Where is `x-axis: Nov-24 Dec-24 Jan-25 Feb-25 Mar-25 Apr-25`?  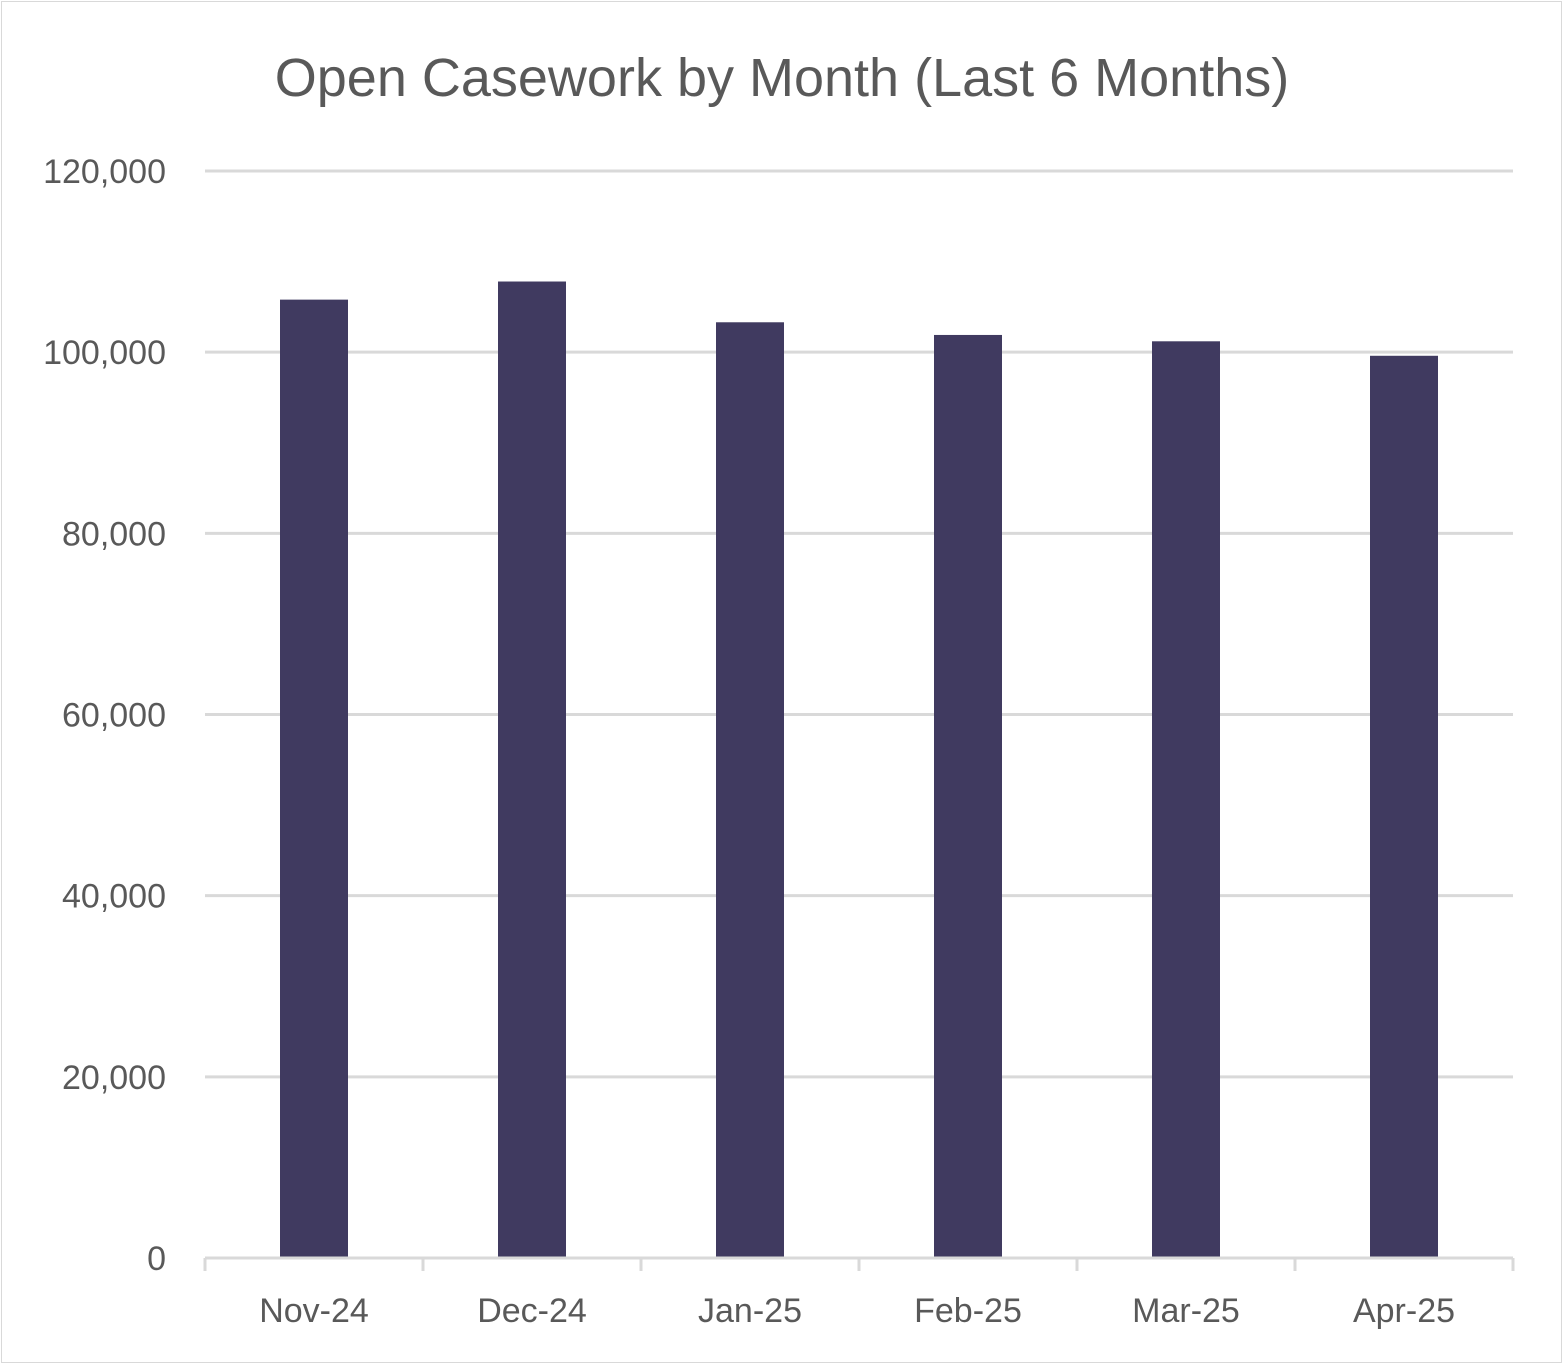
x-axis: Nov-24 Dec-24 Jan-25 Feb-25 Mar-25 Apr-25 is located at coordinates (859, 1293).